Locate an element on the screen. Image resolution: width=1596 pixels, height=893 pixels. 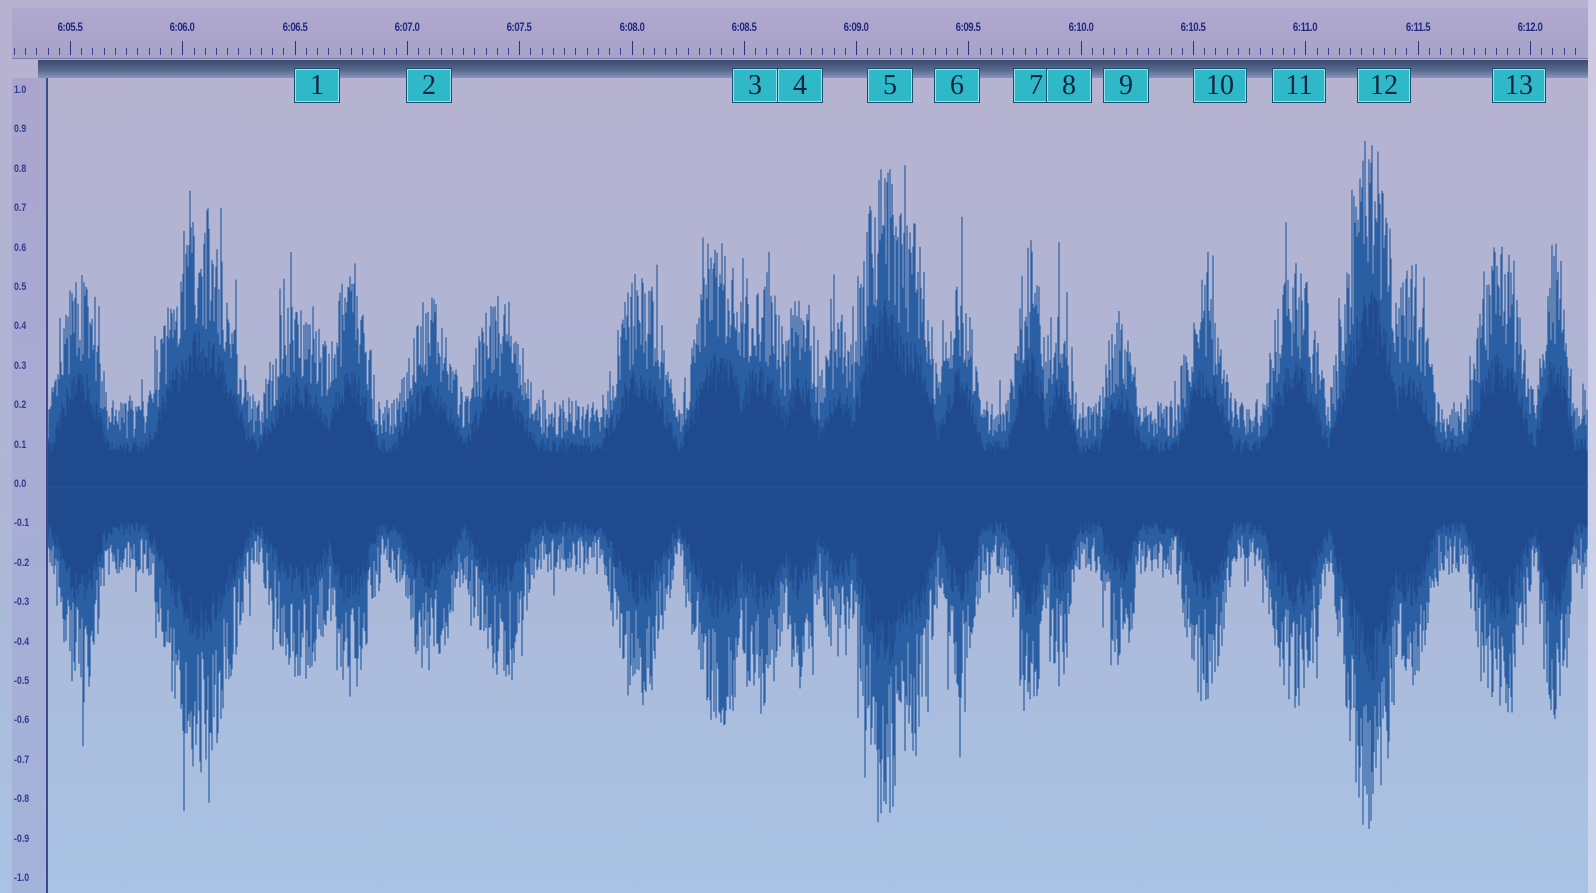
time-label: 6:06.0 is located at coordinates (182, 27).